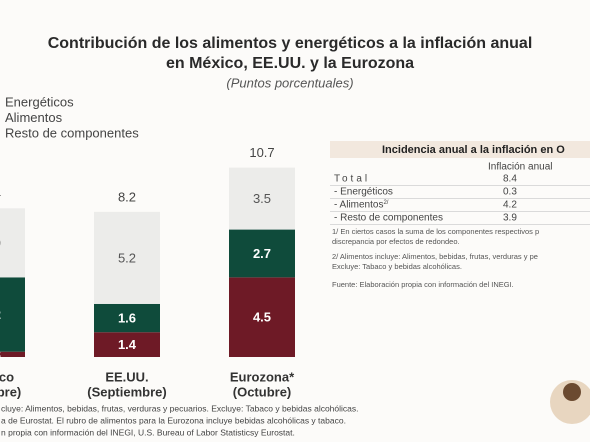 The image size is (590, 442). Describe the element at coordinates (520, 167) in the screenshot. I see `table-column: Inflación anual` at that location.